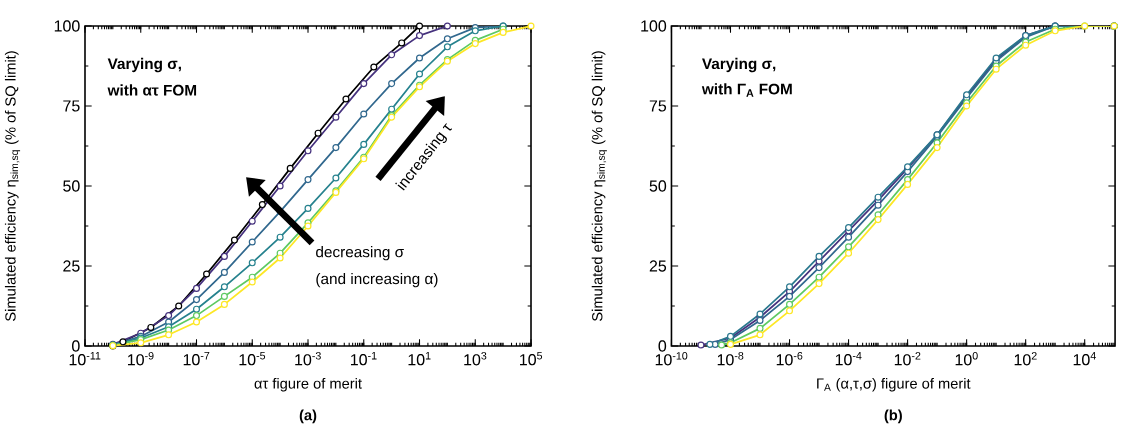 This screenshot has width=1123, height=443. What do you see at coordinates (308, 359) in the screenshot?
I see `x-tick-label: 10$^{-3}$` at bounding box center [308, 359].